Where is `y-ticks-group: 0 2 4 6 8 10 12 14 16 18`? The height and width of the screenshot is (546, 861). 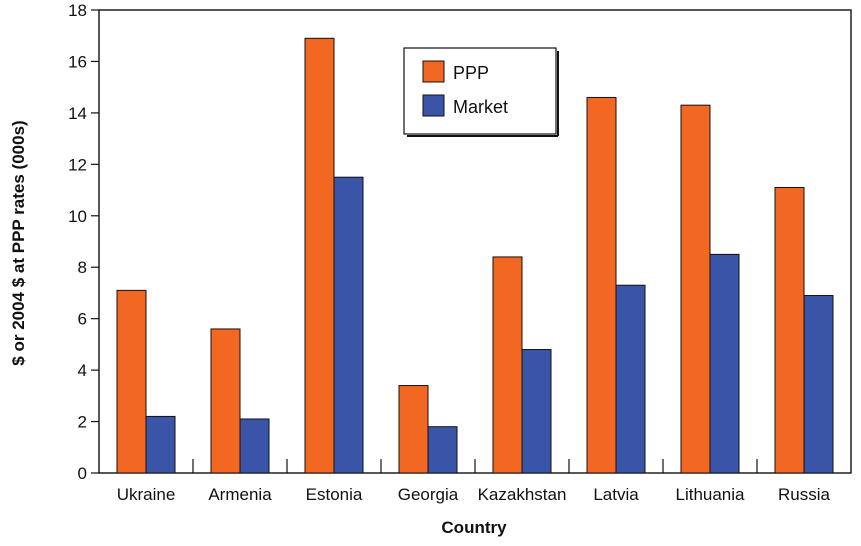 y-ticks-group: 0 2 4 6 8 10 12 14 16 18 is located at coordinates (83, 242).